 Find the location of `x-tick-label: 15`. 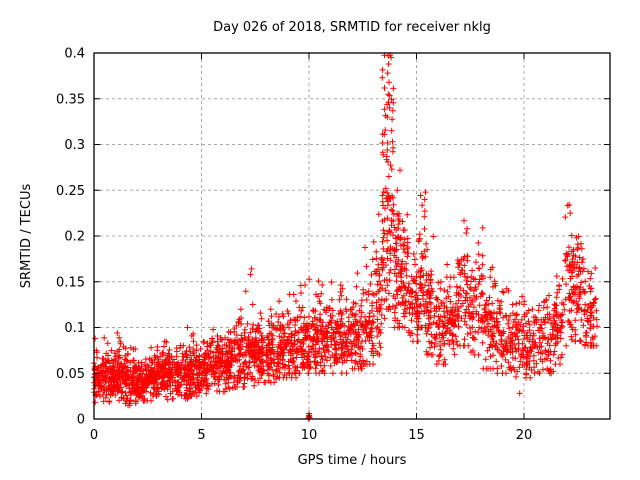

x-tick-label: 15 is located at coordinates (416, 435).